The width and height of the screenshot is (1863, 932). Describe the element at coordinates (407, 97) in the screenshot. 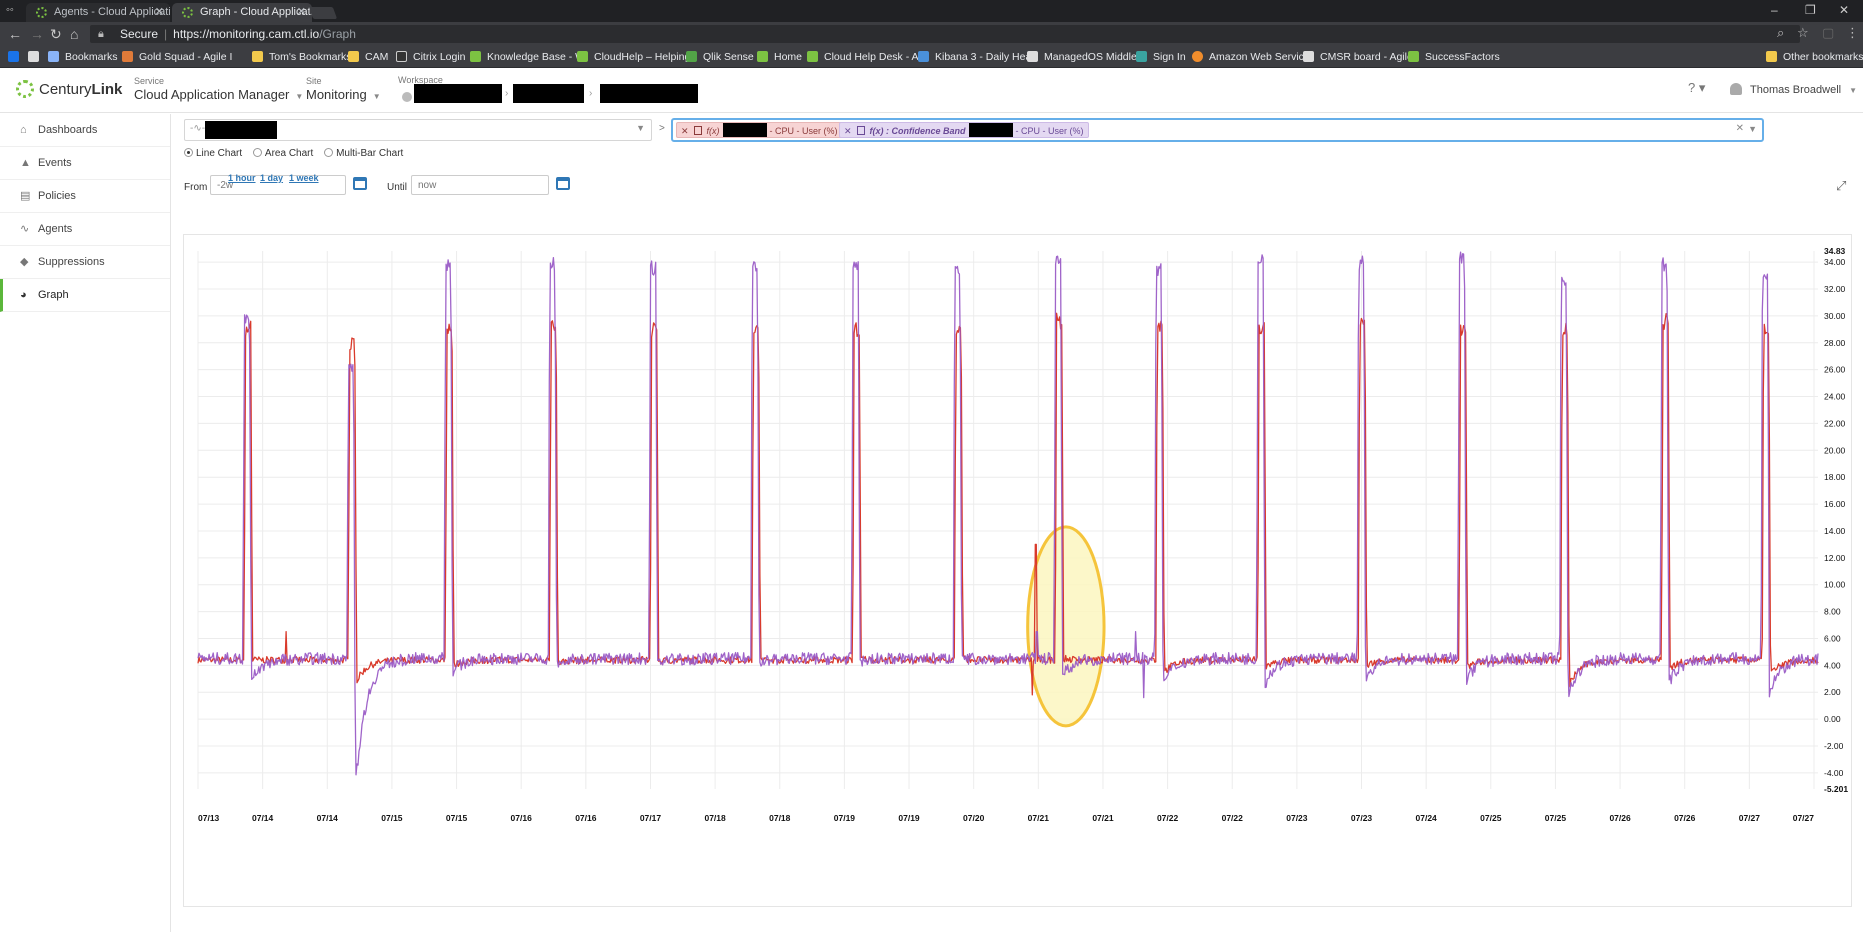

I see `workspace-icon` at that location.